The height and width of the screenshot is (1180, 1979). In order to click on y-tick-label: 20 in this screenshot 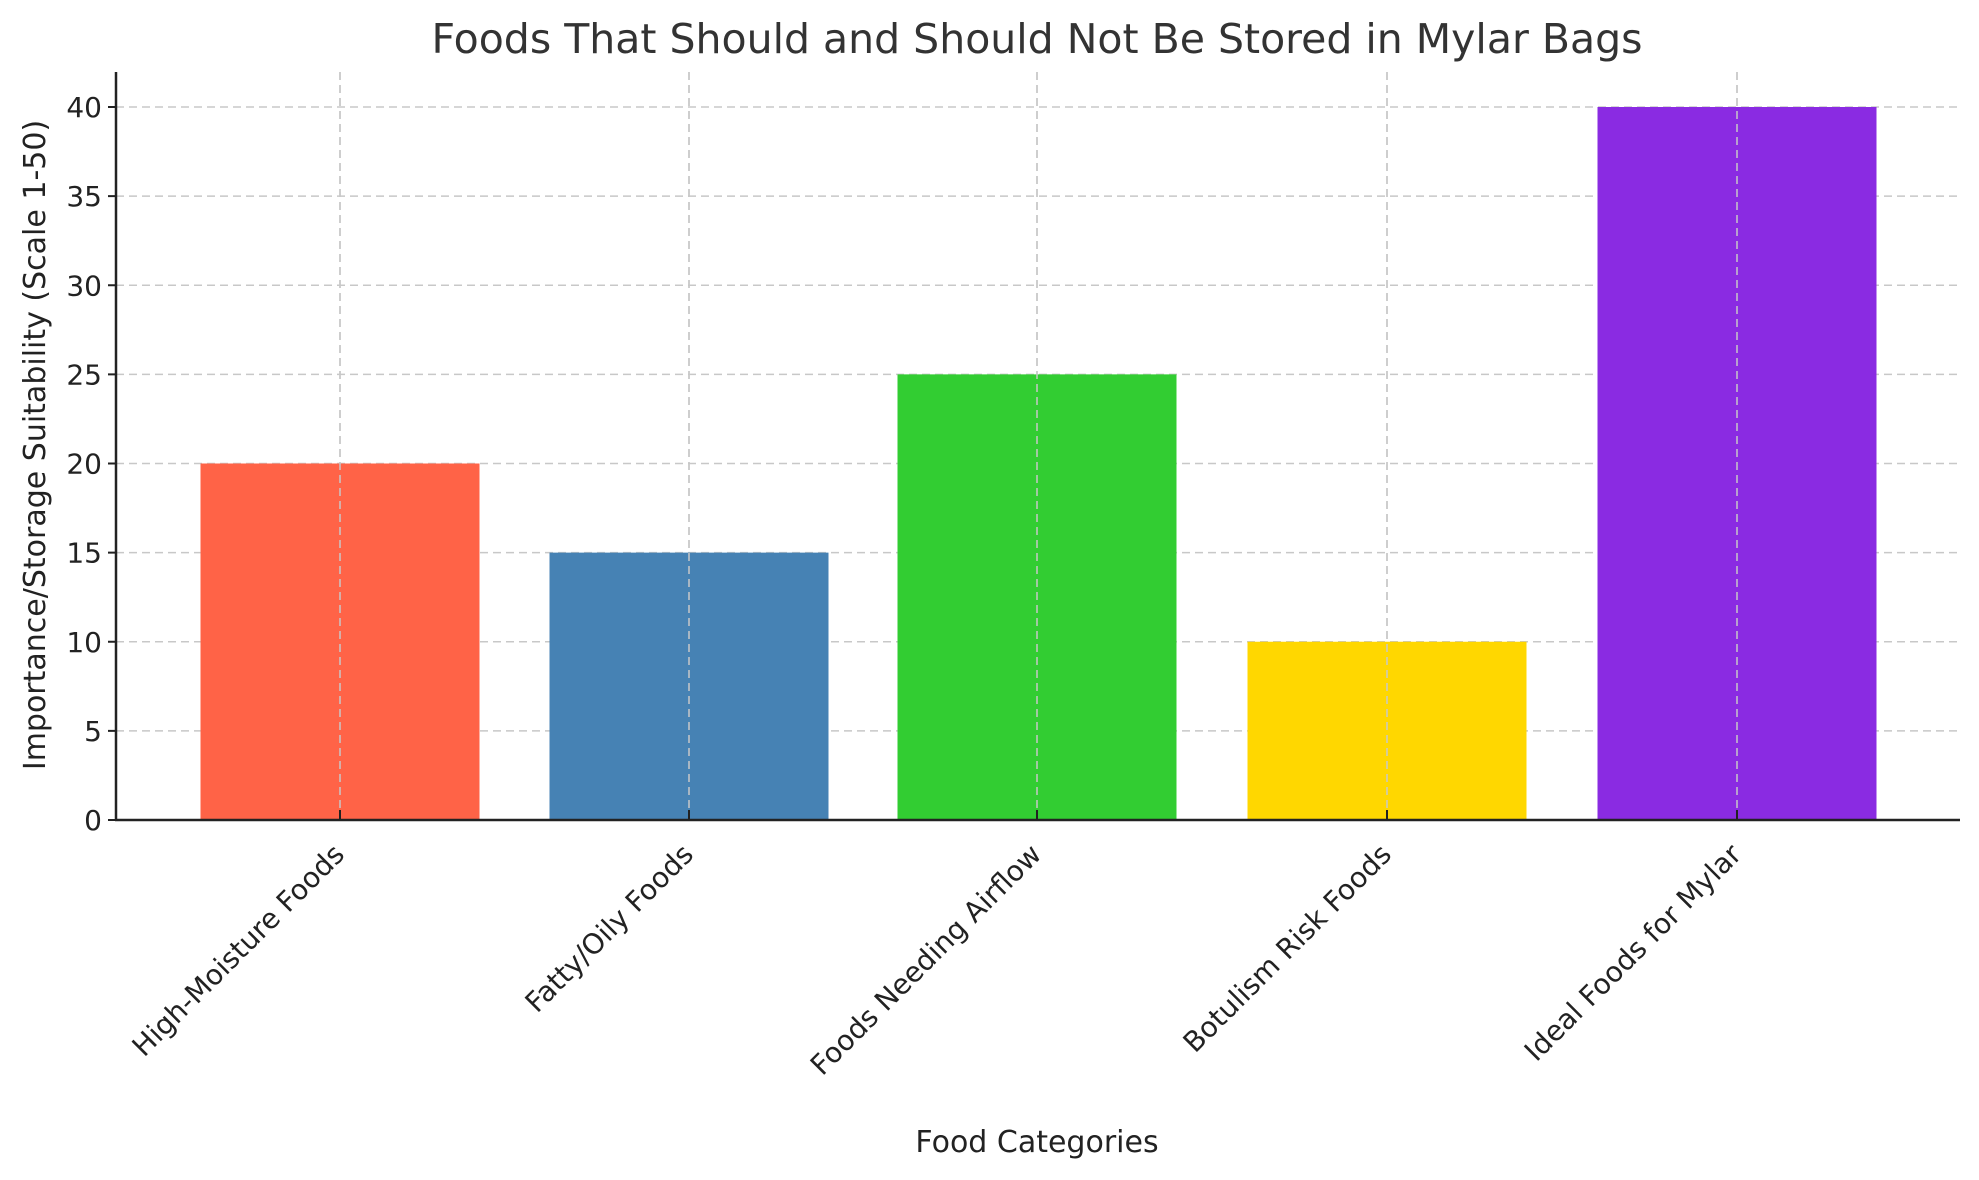, I will do `click(84, 464)`.